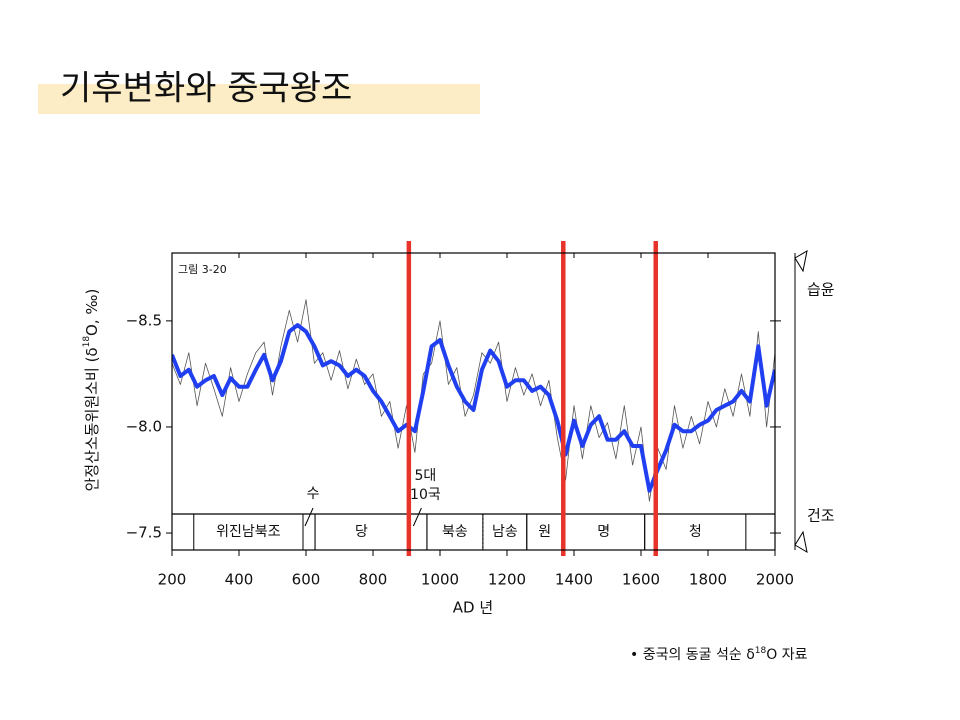  What do you see at coordinates (641, 580) in the screenshot?
I see `x-tick-label: 1600` at bounding box center [641, 580].